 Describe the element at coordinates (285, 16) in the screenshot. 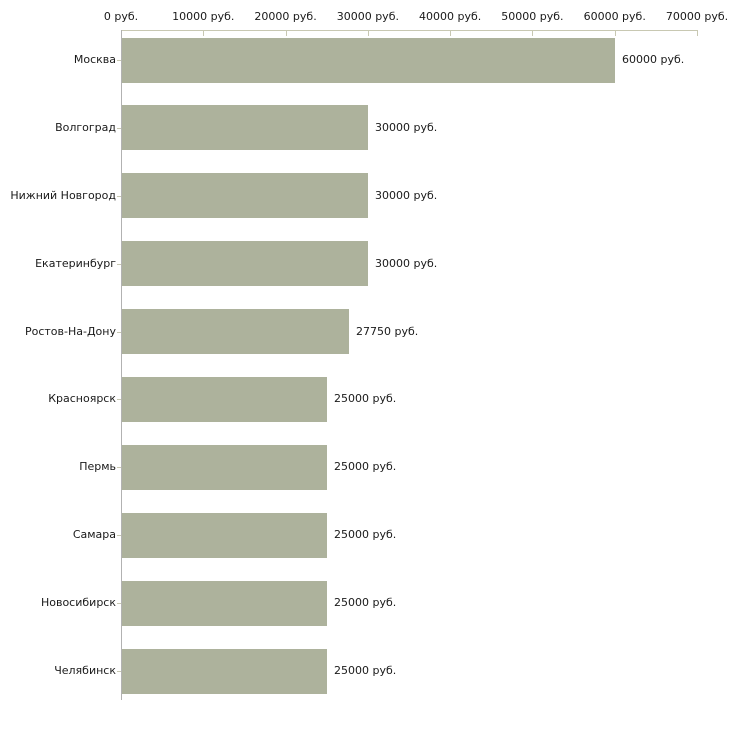

I see `x-axis-tick-label: 20000 руб.` at that location.